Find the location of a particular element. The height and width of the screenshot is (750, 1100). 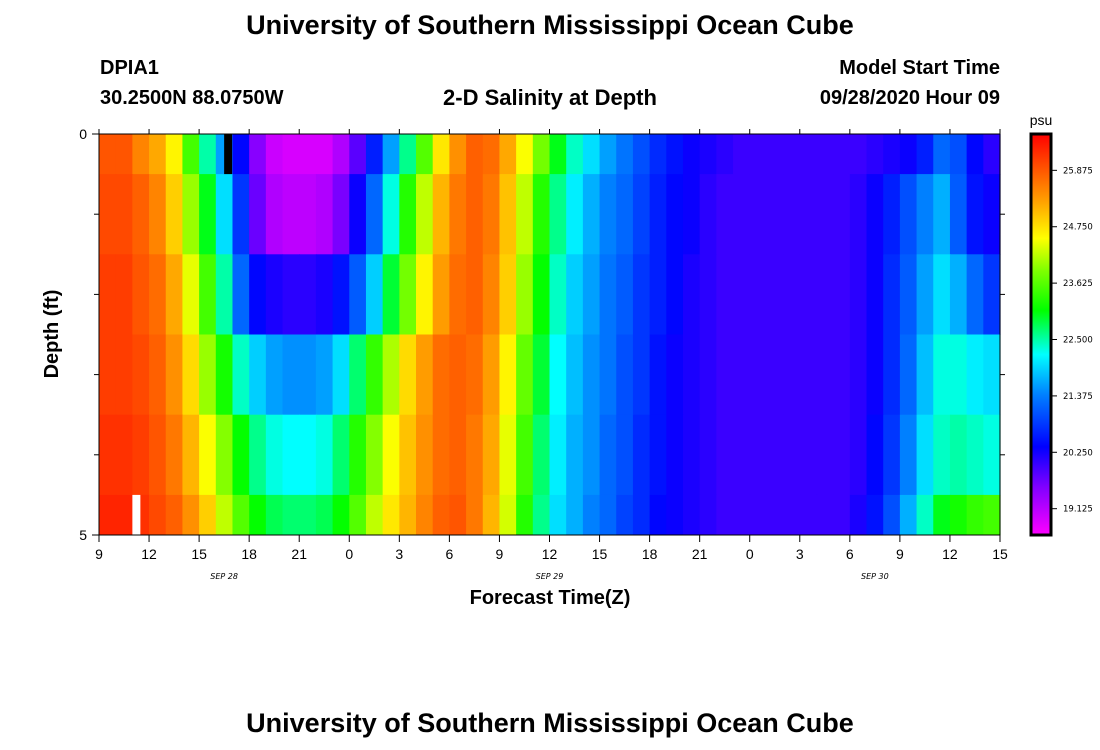

y-axis-label: Depth (ft) is located at coordinates (52, 334).